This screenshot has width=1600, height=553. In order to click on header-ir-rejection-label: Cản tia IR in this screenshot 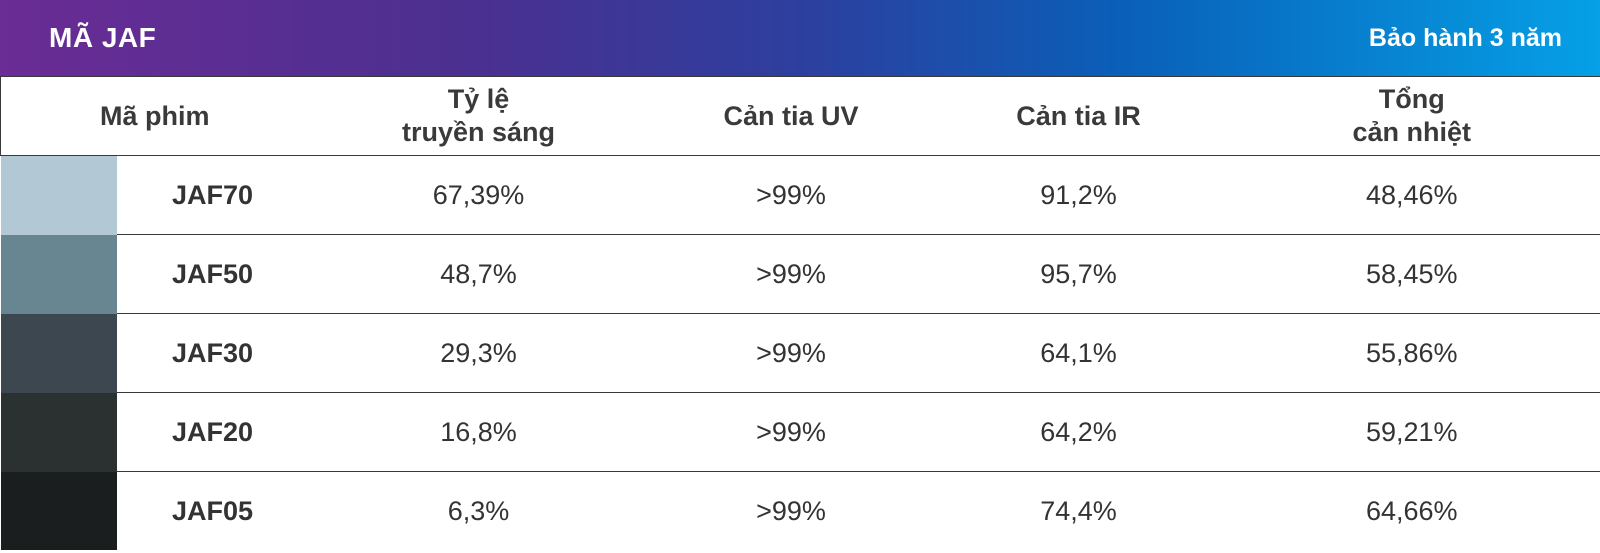, I will do `click(1078, 115)`.